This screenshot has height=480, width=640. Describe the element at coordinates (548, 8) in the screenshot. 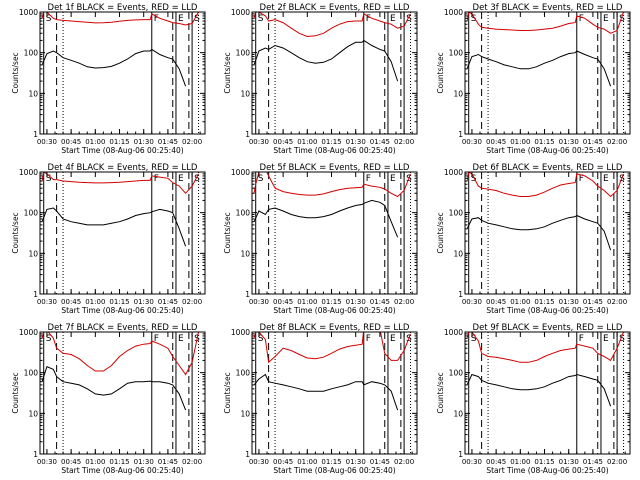

I see `chart-title: Det 3f BLACK = Events, RED = LLD` at that location.